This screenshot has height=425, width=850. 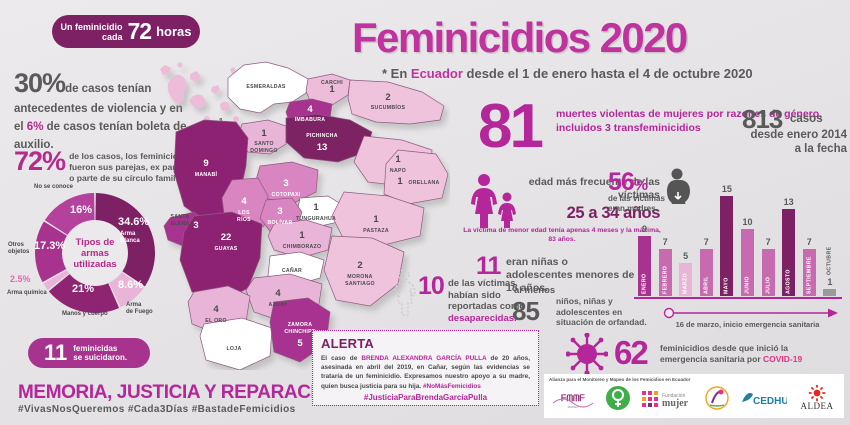 I want to click on bar-label: FEBRERO, so click(x=665, y=279).